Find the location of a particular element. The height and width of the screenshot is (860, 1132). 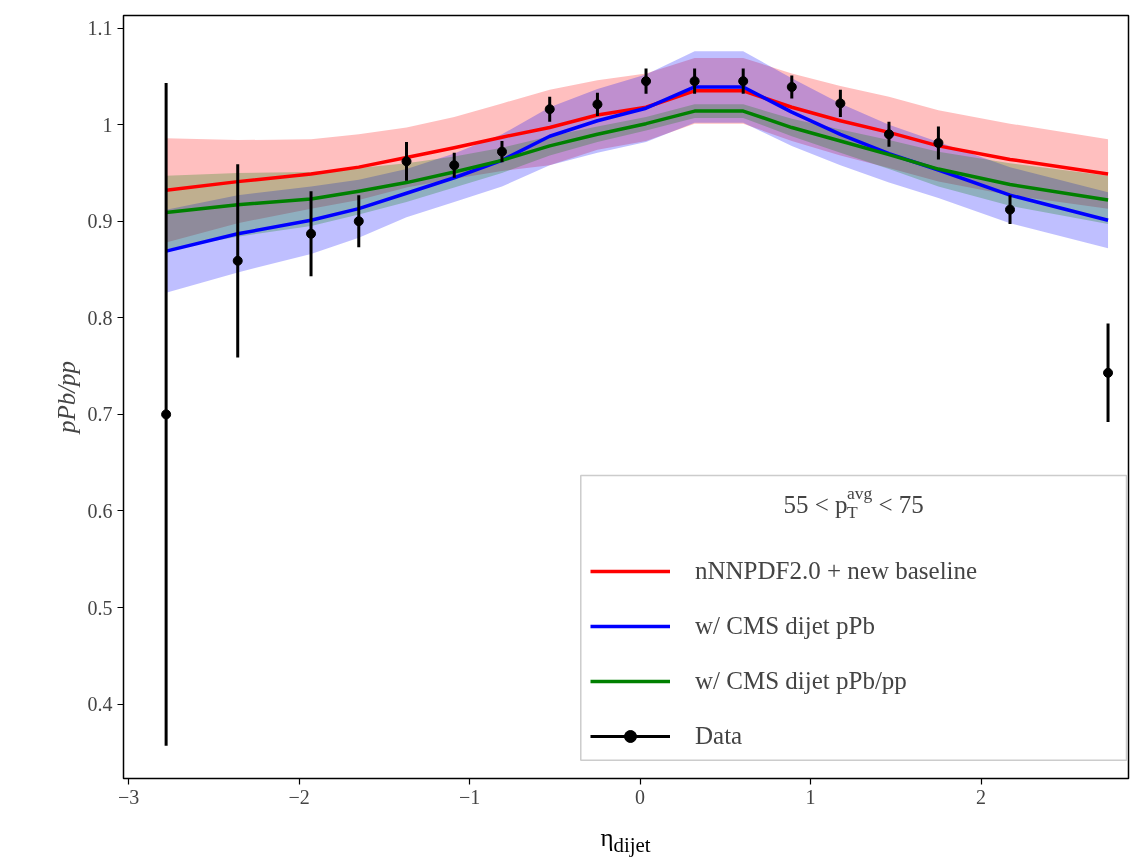

x-tick-label: −3 is located at coordinates (128, 796).